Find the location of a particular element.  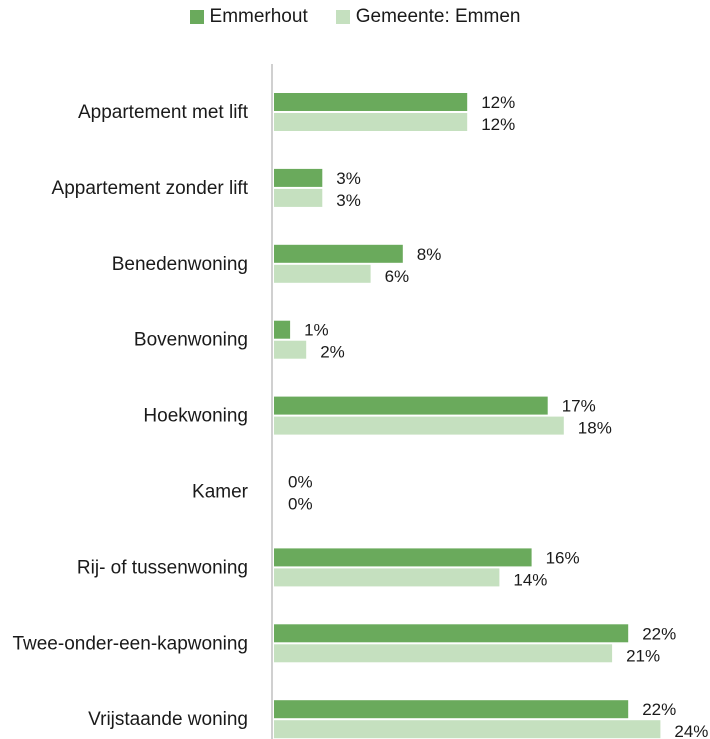

legend-item-emmerhout: Emmerhout is located at coordinates (248, 17).